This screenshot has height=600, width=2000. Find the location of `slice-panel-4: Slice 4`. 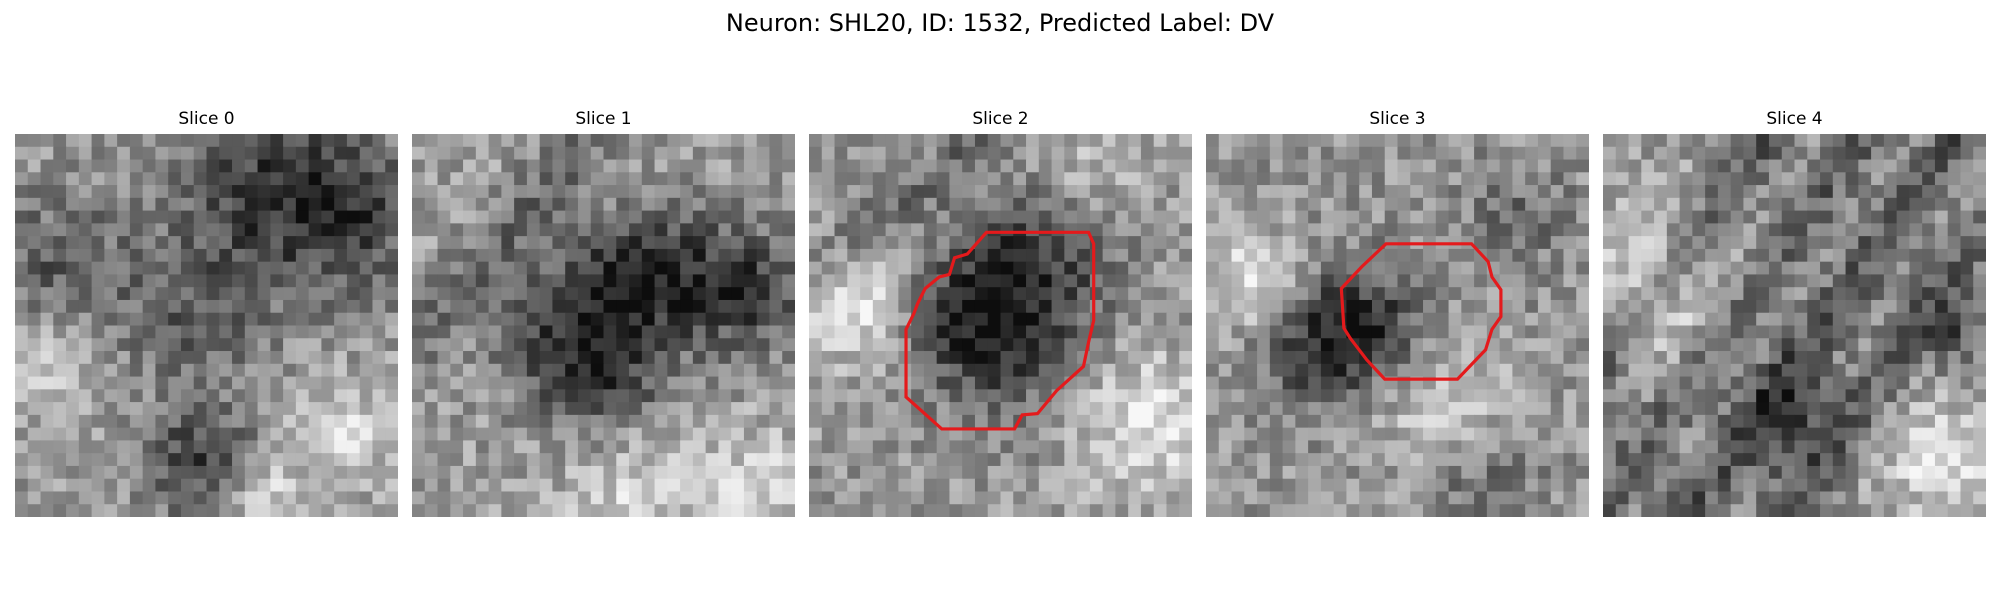

slice-panel-4: Slice 4 is located at coordinates (1794, 313).